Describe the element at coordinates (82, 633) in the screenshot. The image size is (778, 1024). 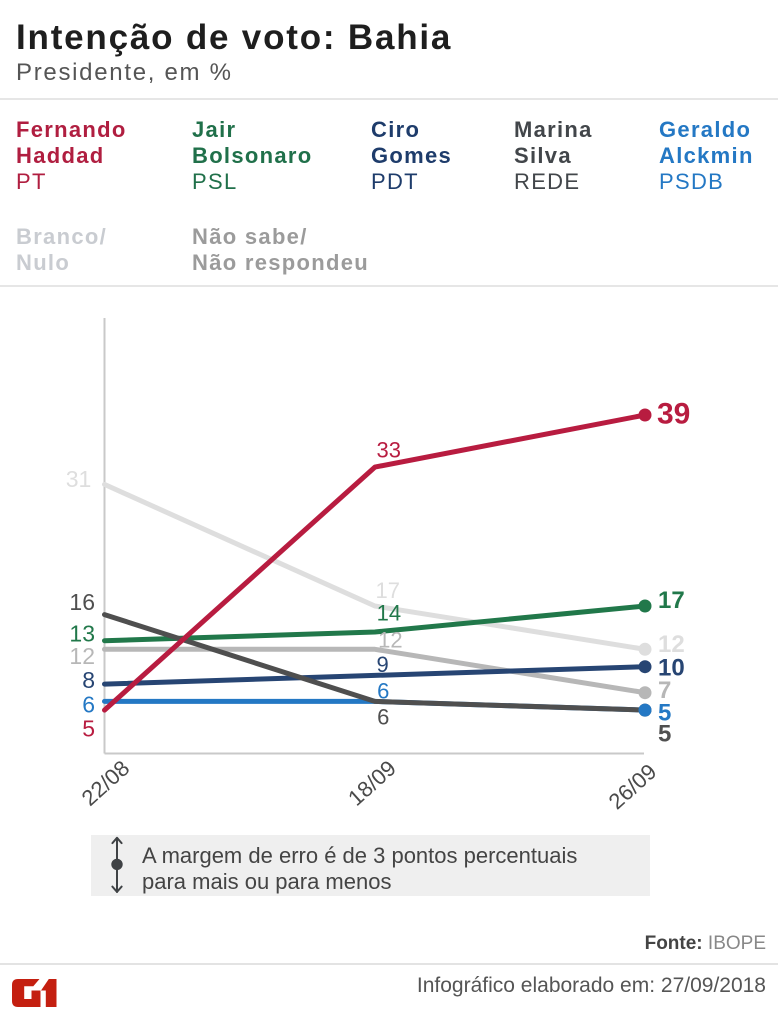
I see `svg-text: 13` at that location.